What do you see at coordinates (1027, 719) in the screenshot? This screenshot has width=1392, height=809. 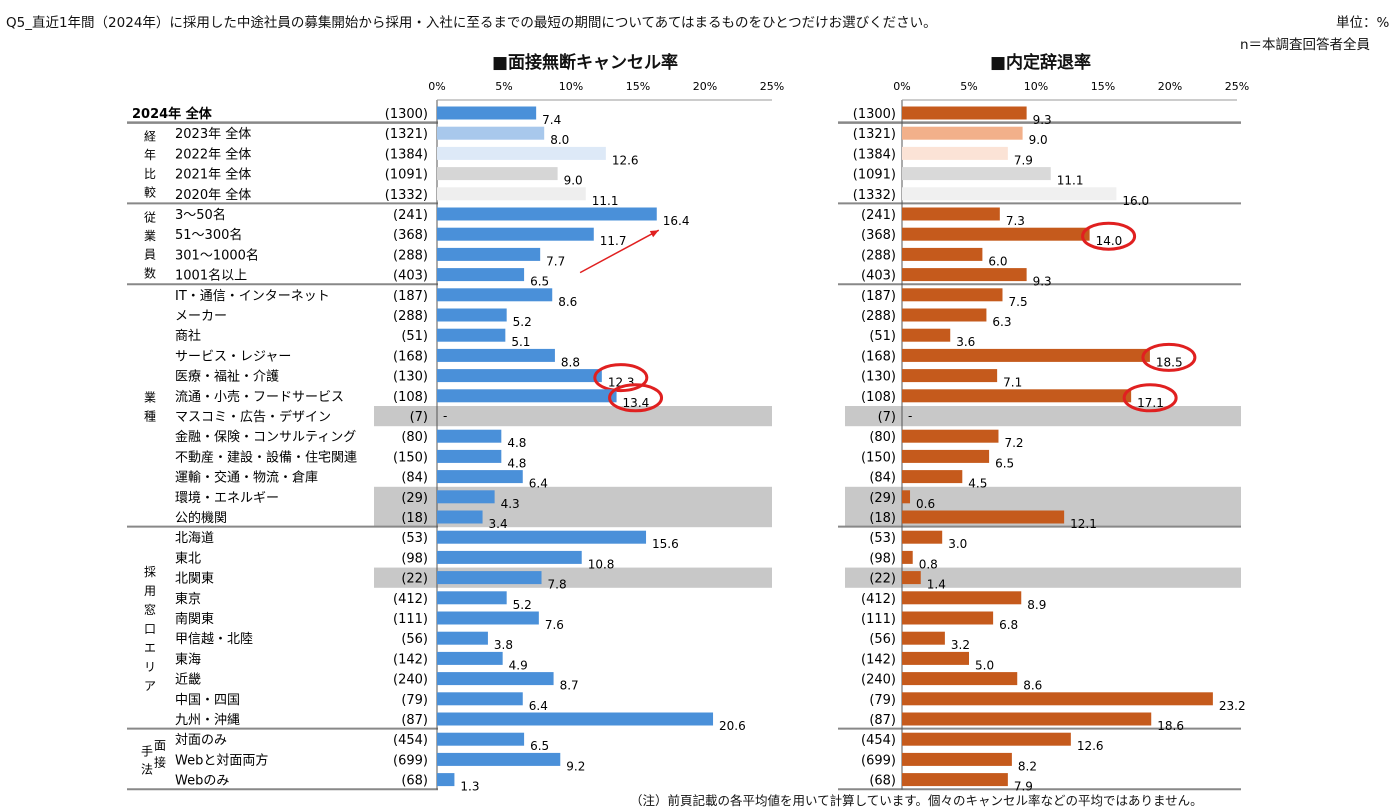 I see `bar-right-九州-沖縄` at bounding box center [1027, 719].